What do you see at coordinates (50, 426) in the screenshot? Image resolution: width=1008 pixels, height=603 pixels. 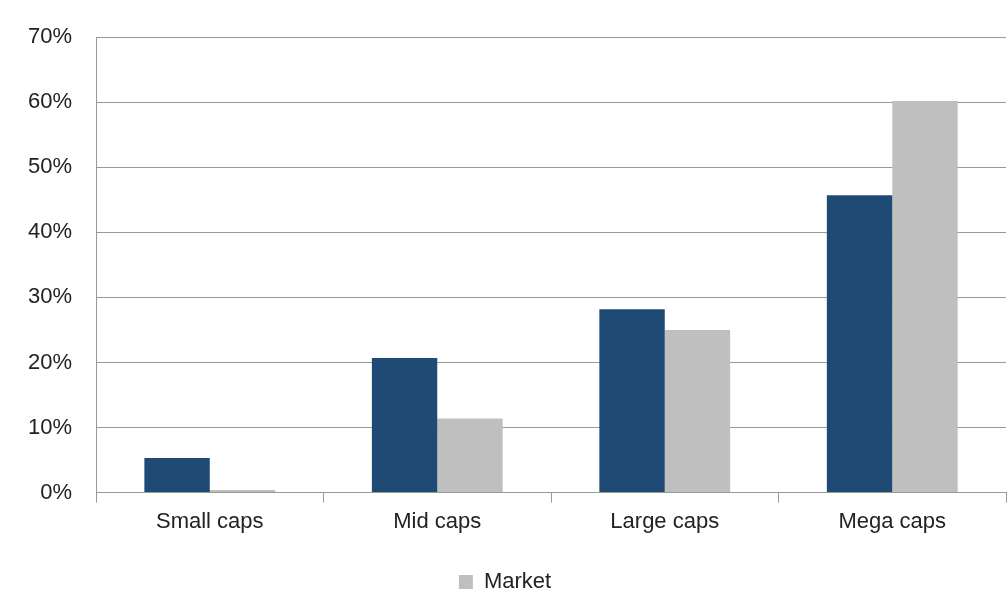 I see `y-tick-label: 10%` at bounding box center [50, 426].